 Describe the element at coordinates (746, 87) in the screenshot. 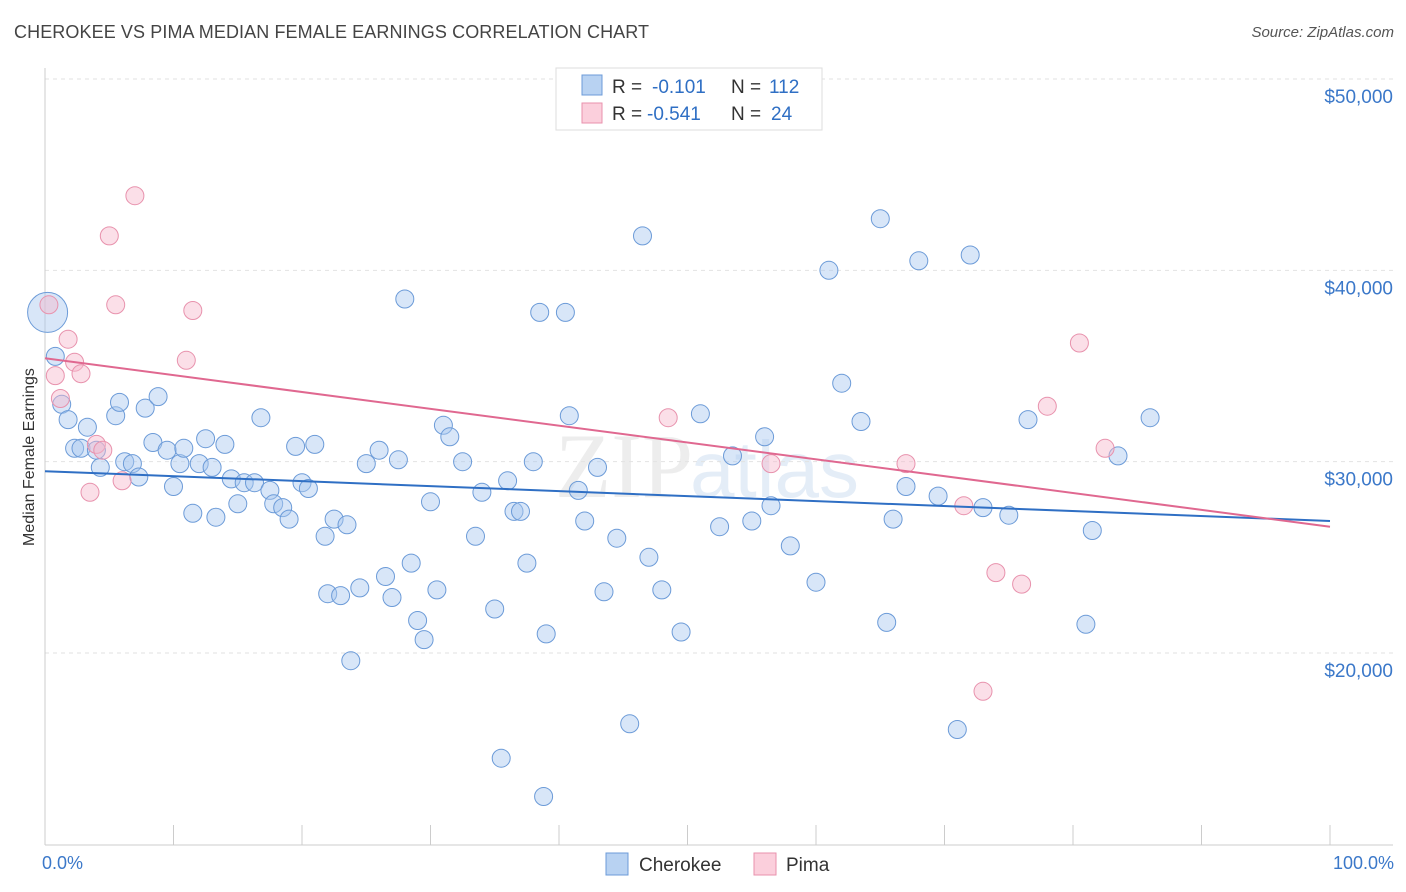

I see `legend-n-label-cherokee: N =` at that location.